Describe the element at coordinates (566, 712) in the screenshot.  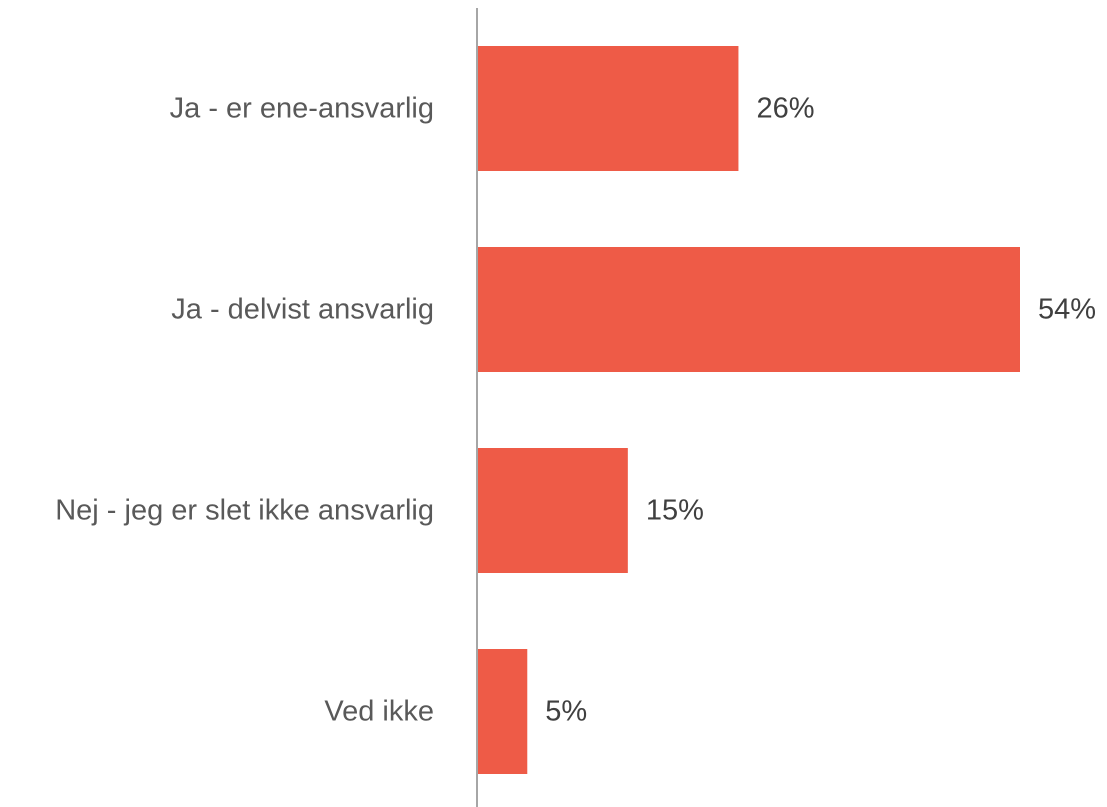
I see `value-label-3: 5%` at that location.